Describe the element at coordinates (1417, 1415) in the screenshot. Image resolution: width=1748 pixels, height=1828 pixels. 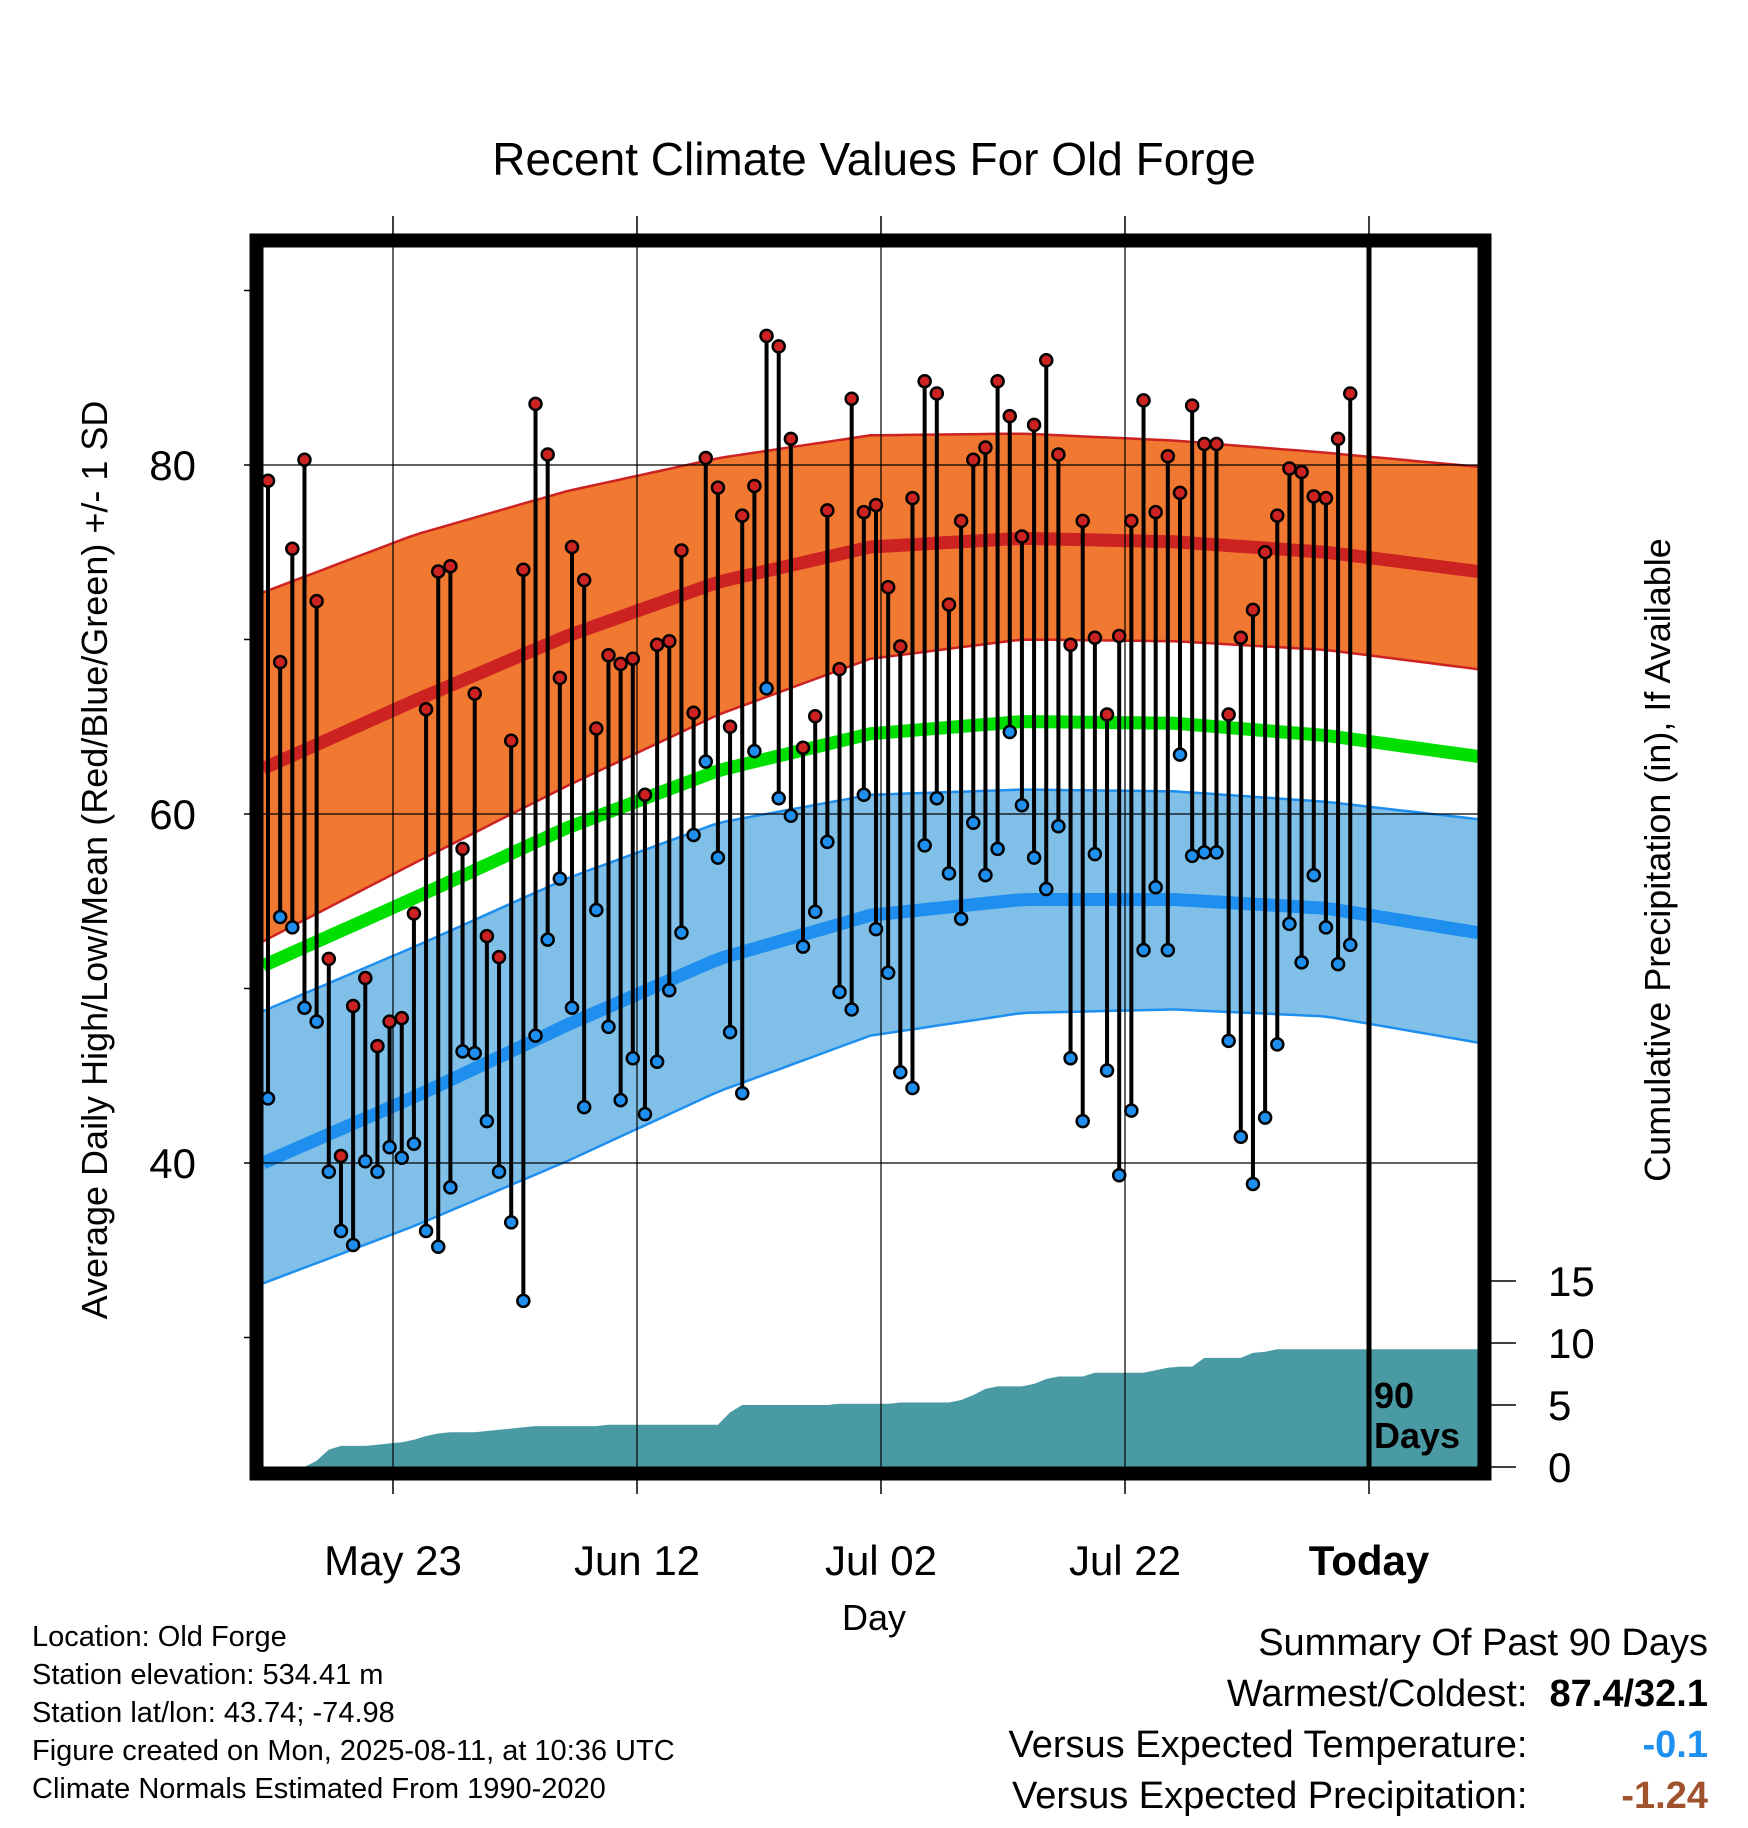
I see `today-days-label: 90 Days` at that location.